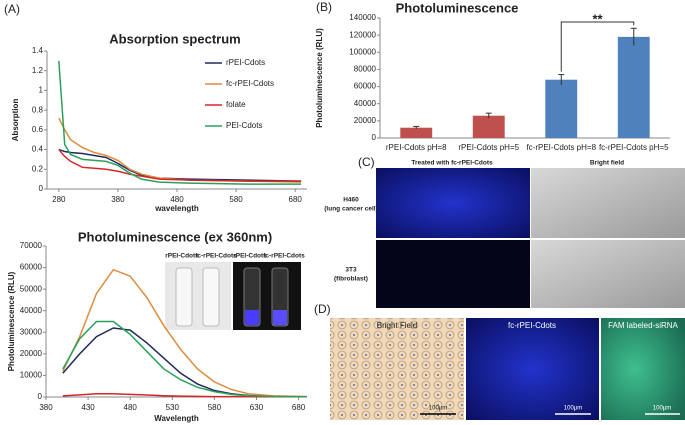  Describe the element at coordinates (198, 296) in the screenshot. I see `vial-photo` at that location.